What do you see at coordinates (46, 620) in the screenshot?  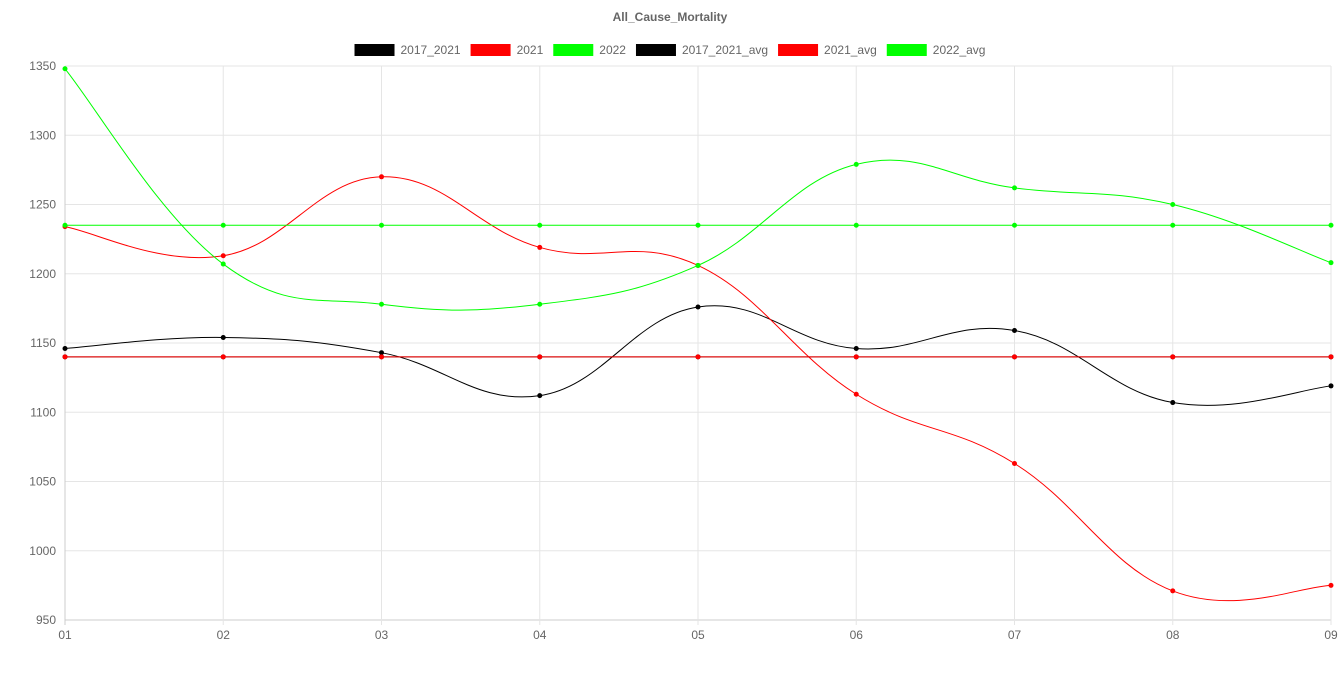 I see `y-tick-label: 950` at bounding box center [46, 620].